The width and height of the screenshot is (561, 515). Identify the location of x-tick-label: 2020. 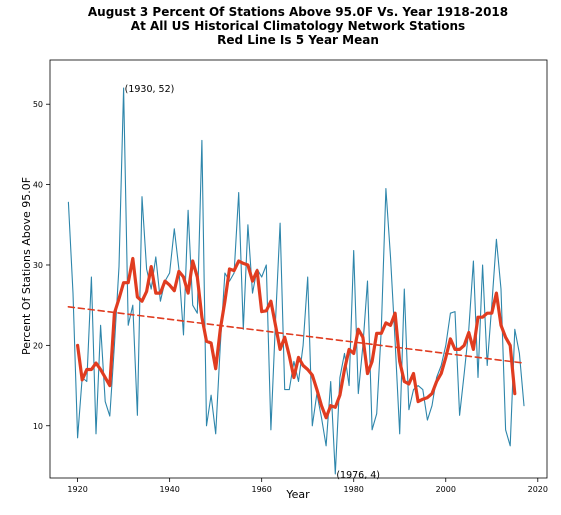
(538, 489).